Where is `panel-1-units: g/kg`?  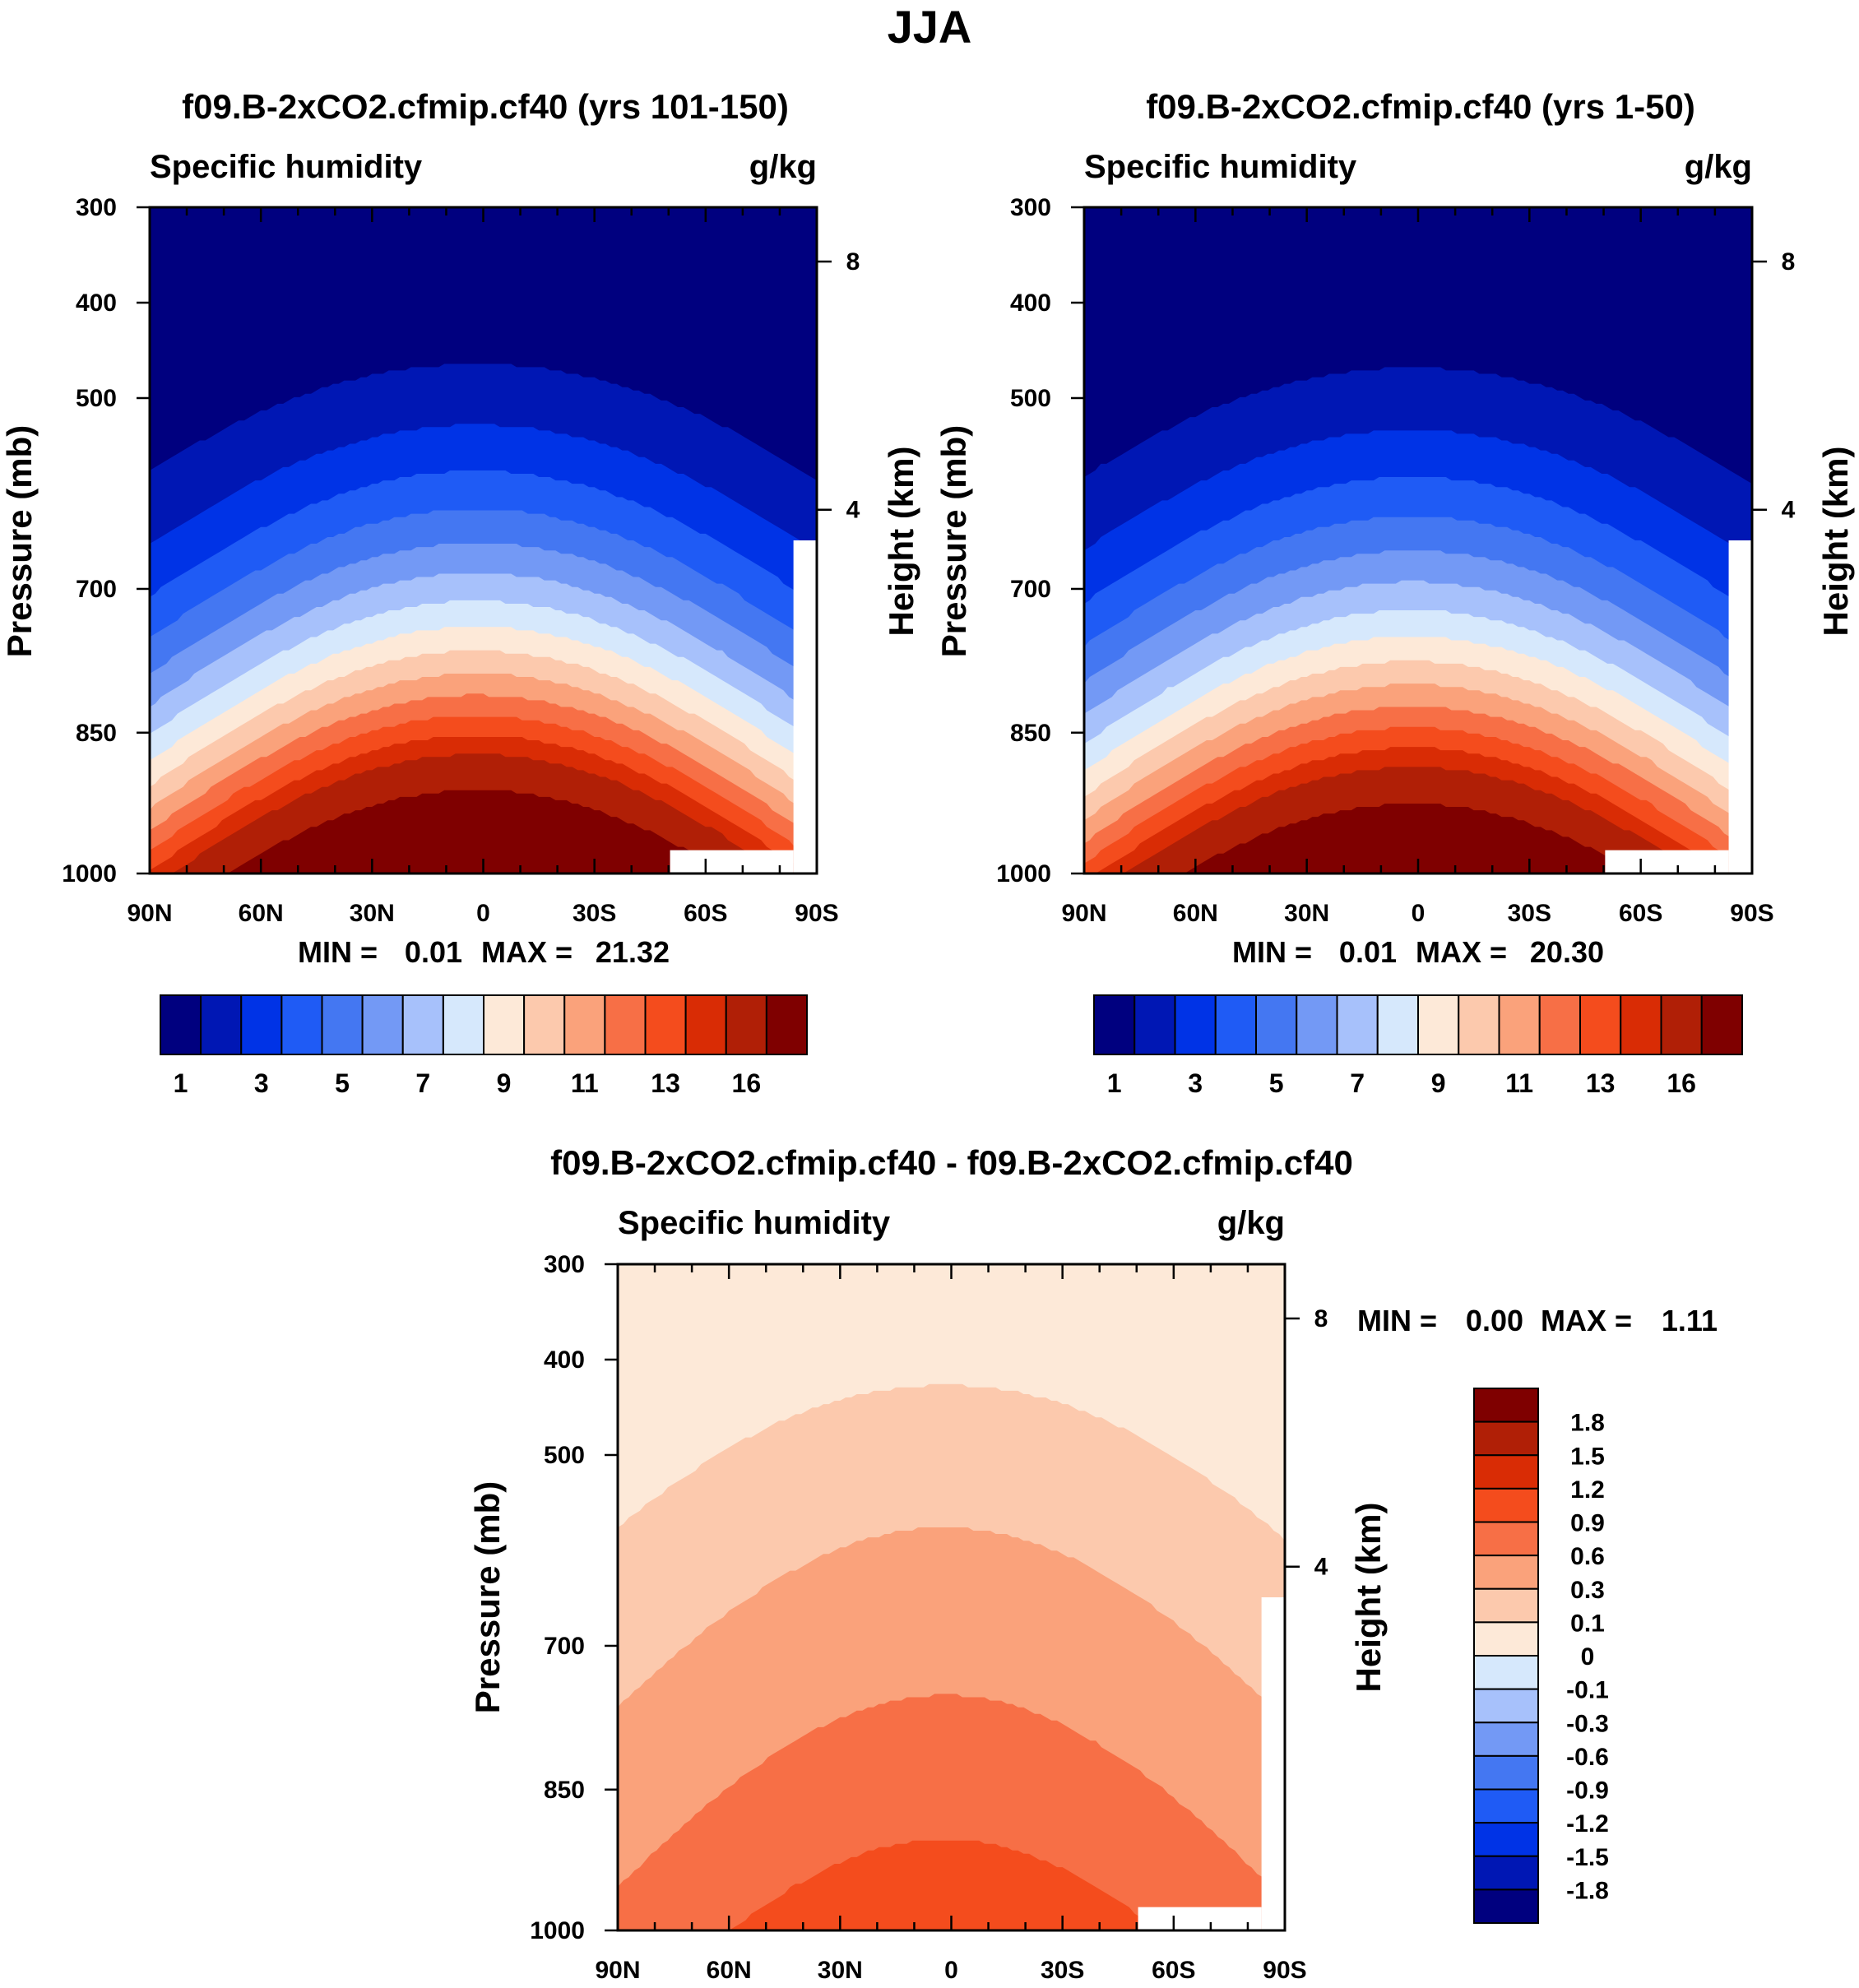 panel-1-units: g/kg is located at coordinates (783, 167).